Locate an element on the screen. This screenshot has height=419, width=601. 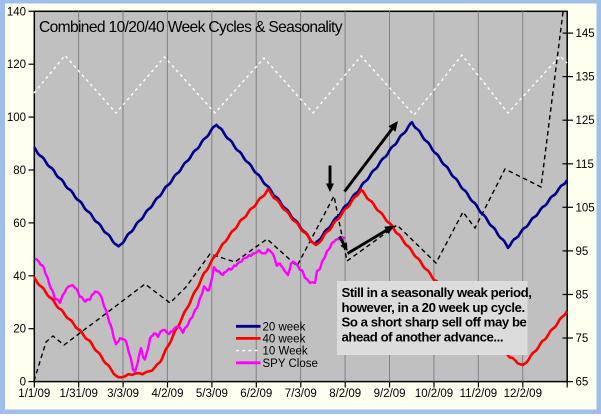
svg-text: 60 is located at coordinates (19, 224).